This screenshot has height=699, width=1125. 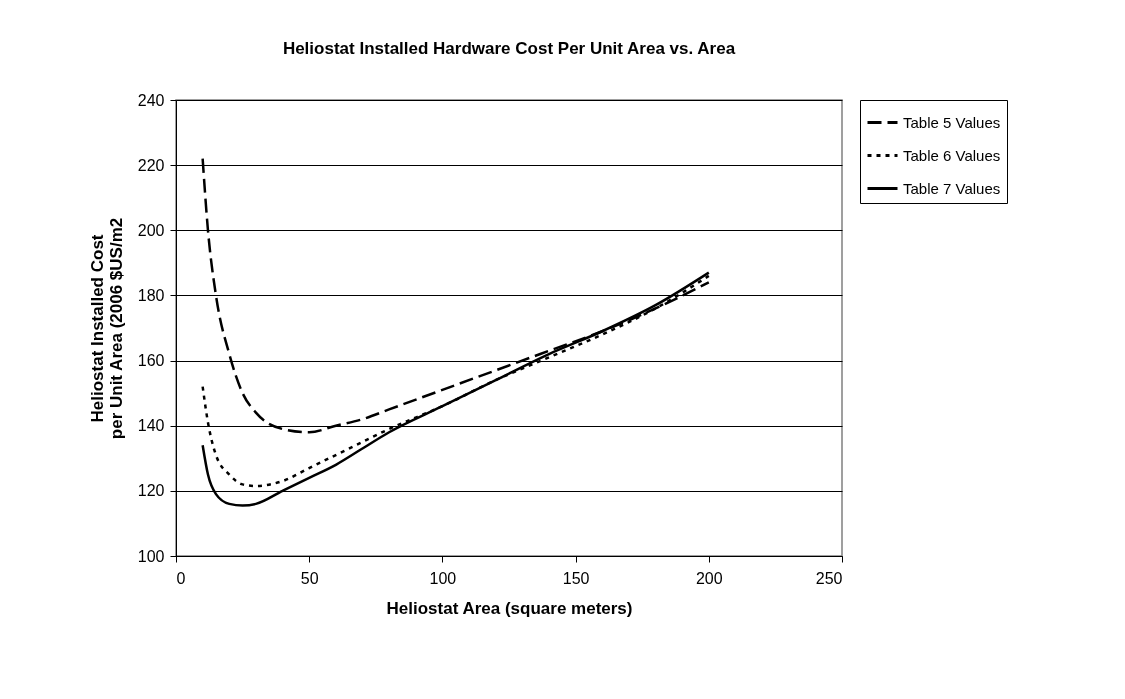 I want to click on y-tick-label: 200, so click(x=151, y=230).